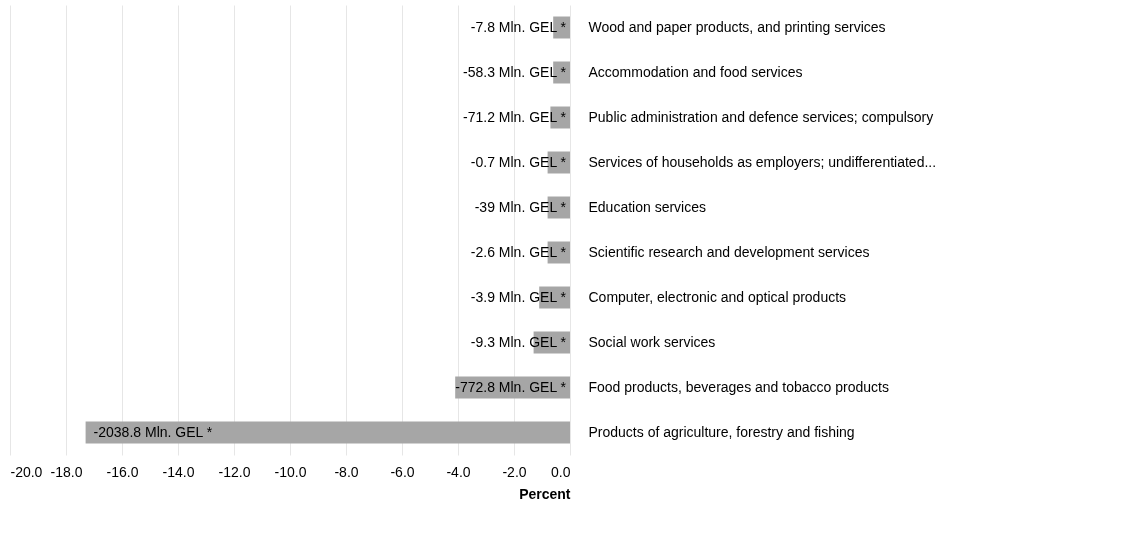 This screenshot has width=1137, height=542. I want to click on x-tick-label: -2.0, so click(514, 471).